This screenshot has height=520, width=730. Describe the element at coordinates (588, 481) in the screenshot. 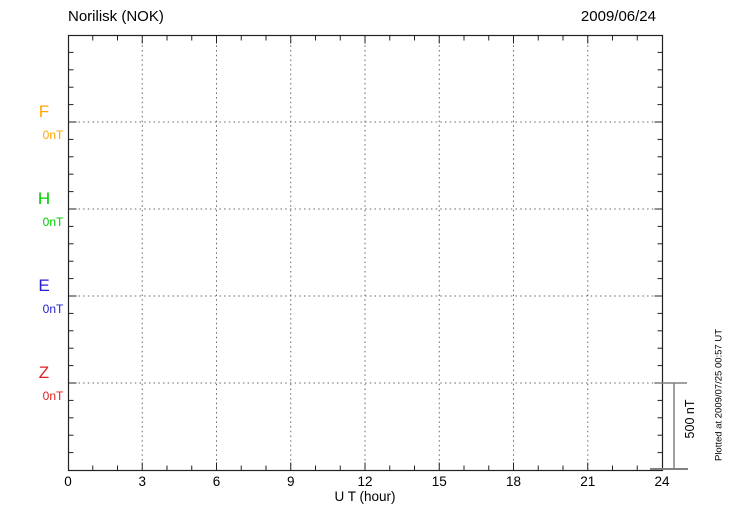

I see `x-tick-label-21: 21` at that location.